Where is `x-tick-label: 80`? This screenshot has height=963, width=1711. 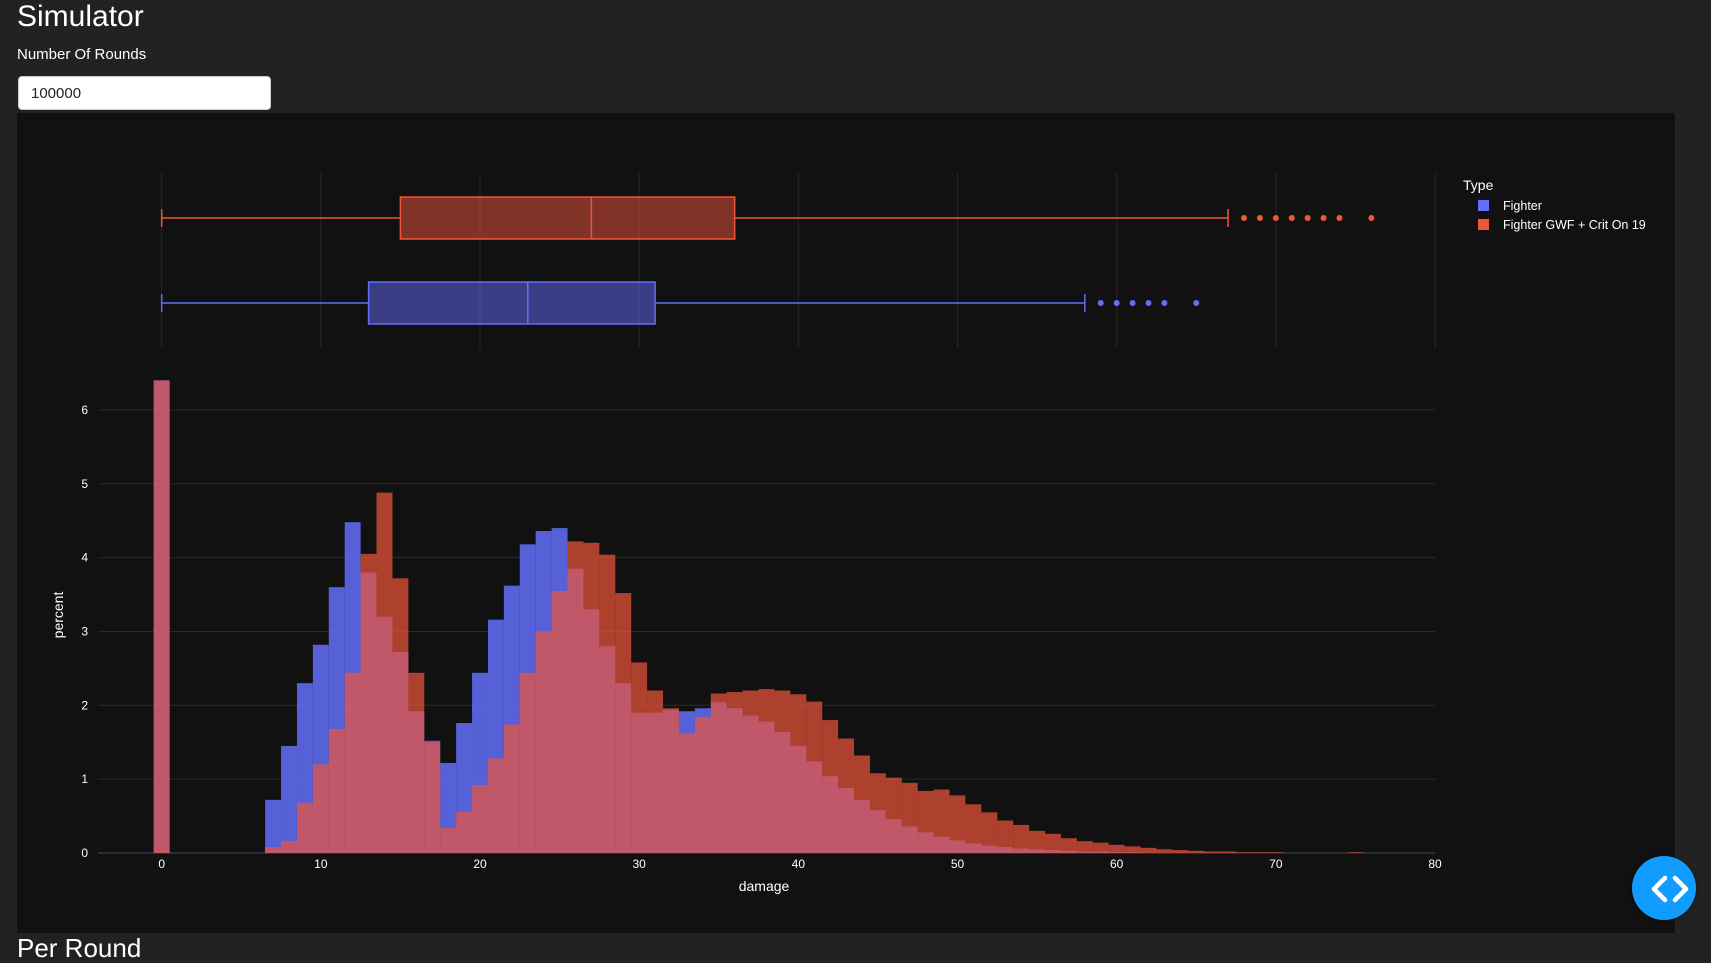 x-tick-label: 80 is located at coordinates (1435, 864).